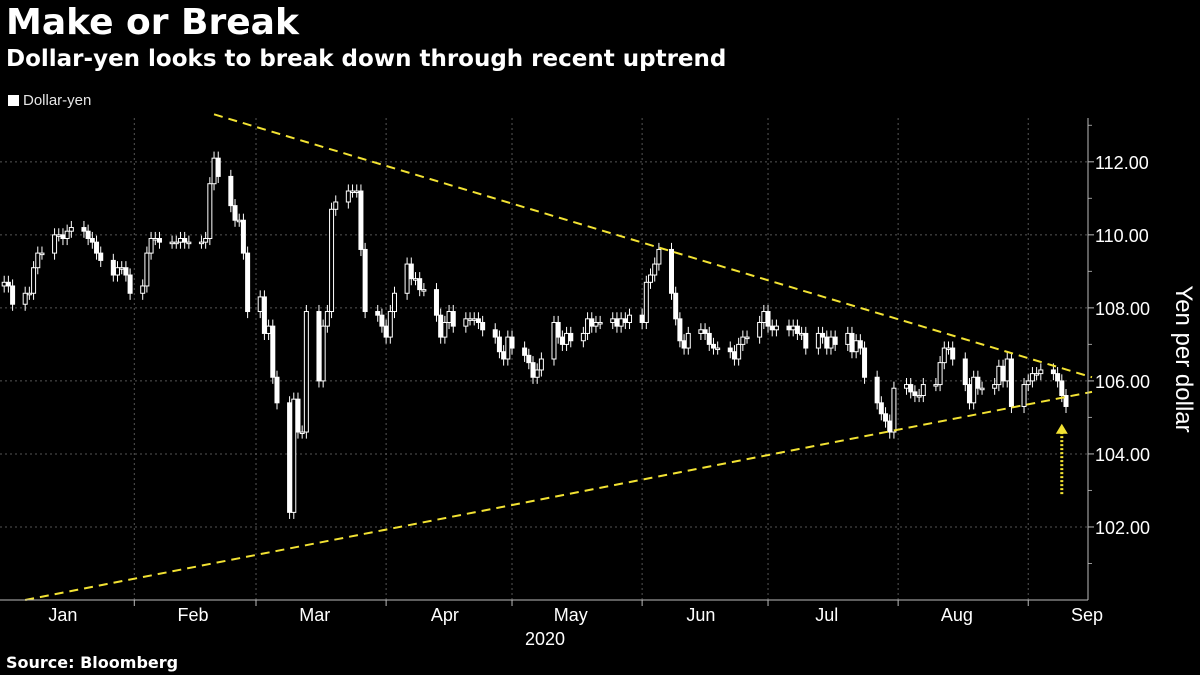 The image size is (1200, 675). I want to click on legend: Dollar-yen, so click(49, 100).